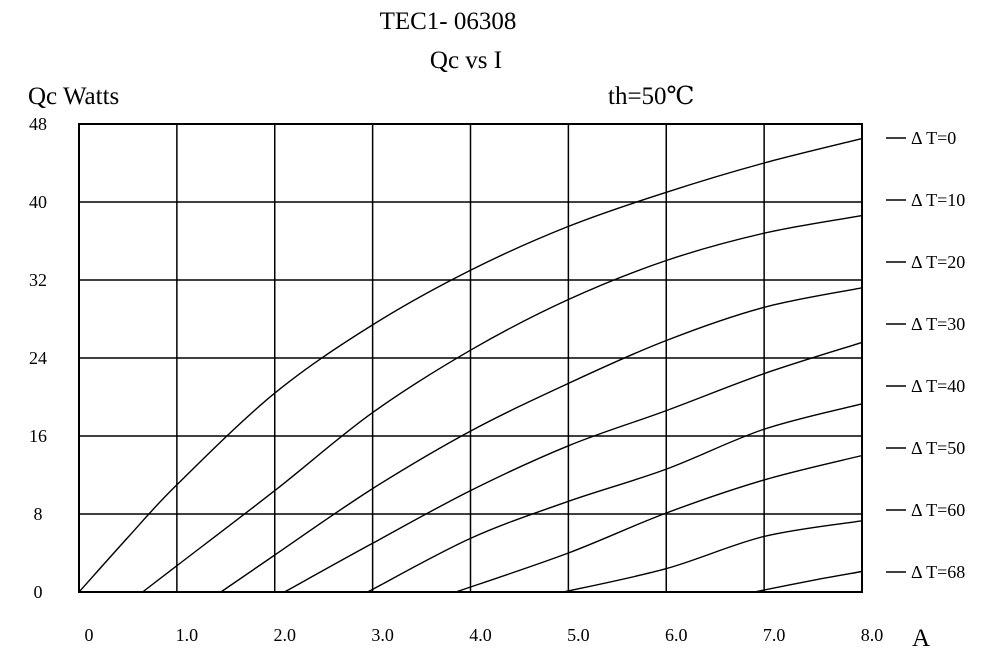 The width and height of the screenshot is (1001, 654). I want to click on y-tick-label: 32, so click(38, 280).